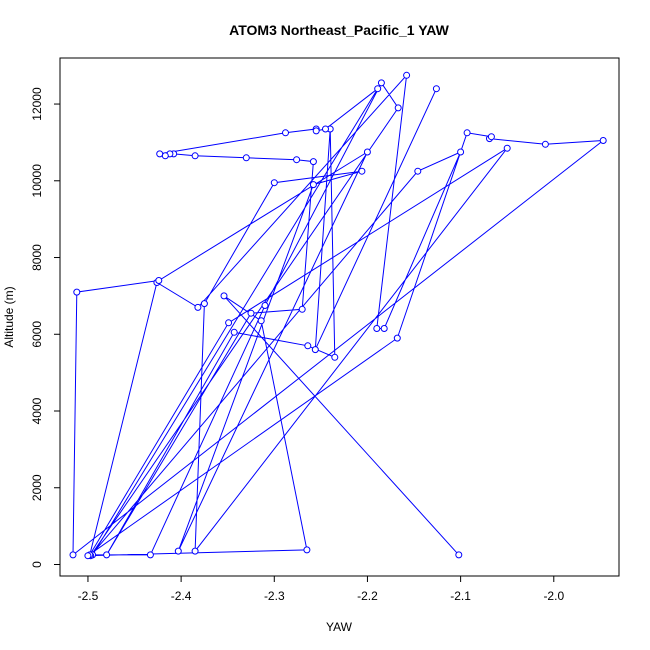  I want to click on x-axis: -2.5 -2.4 -2.3 -2.2 -2.1 -2.0, so click(321, 589).